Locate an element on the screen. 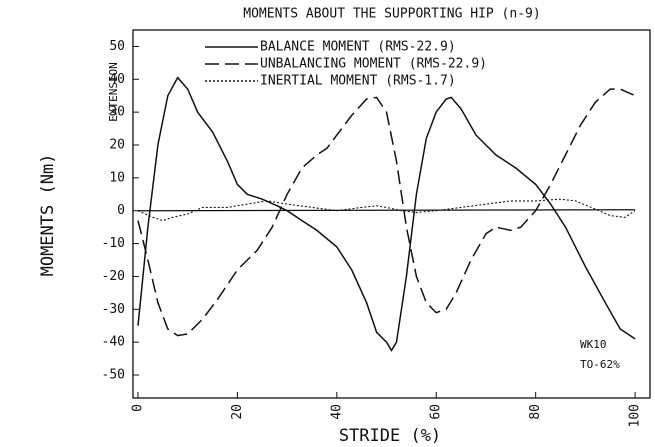 The image size is (655, 447). x-tick-label: 40 is located at coordinates (336, 412).